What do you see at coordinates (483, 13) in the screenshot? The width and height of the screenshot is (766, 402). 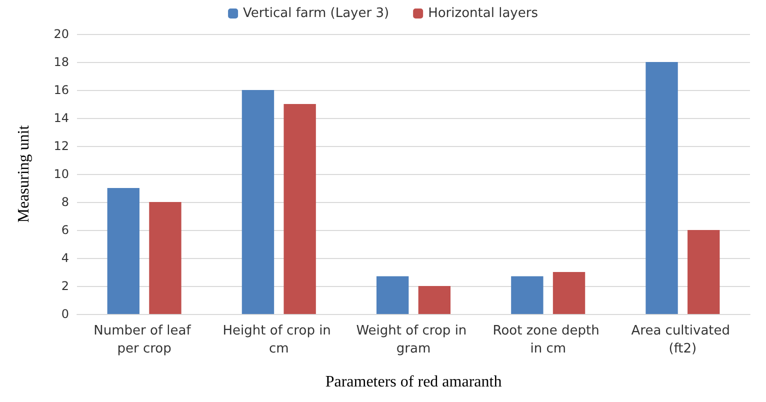 I see `legend-label: Horizontal layers` at bounding box center [483, 13].